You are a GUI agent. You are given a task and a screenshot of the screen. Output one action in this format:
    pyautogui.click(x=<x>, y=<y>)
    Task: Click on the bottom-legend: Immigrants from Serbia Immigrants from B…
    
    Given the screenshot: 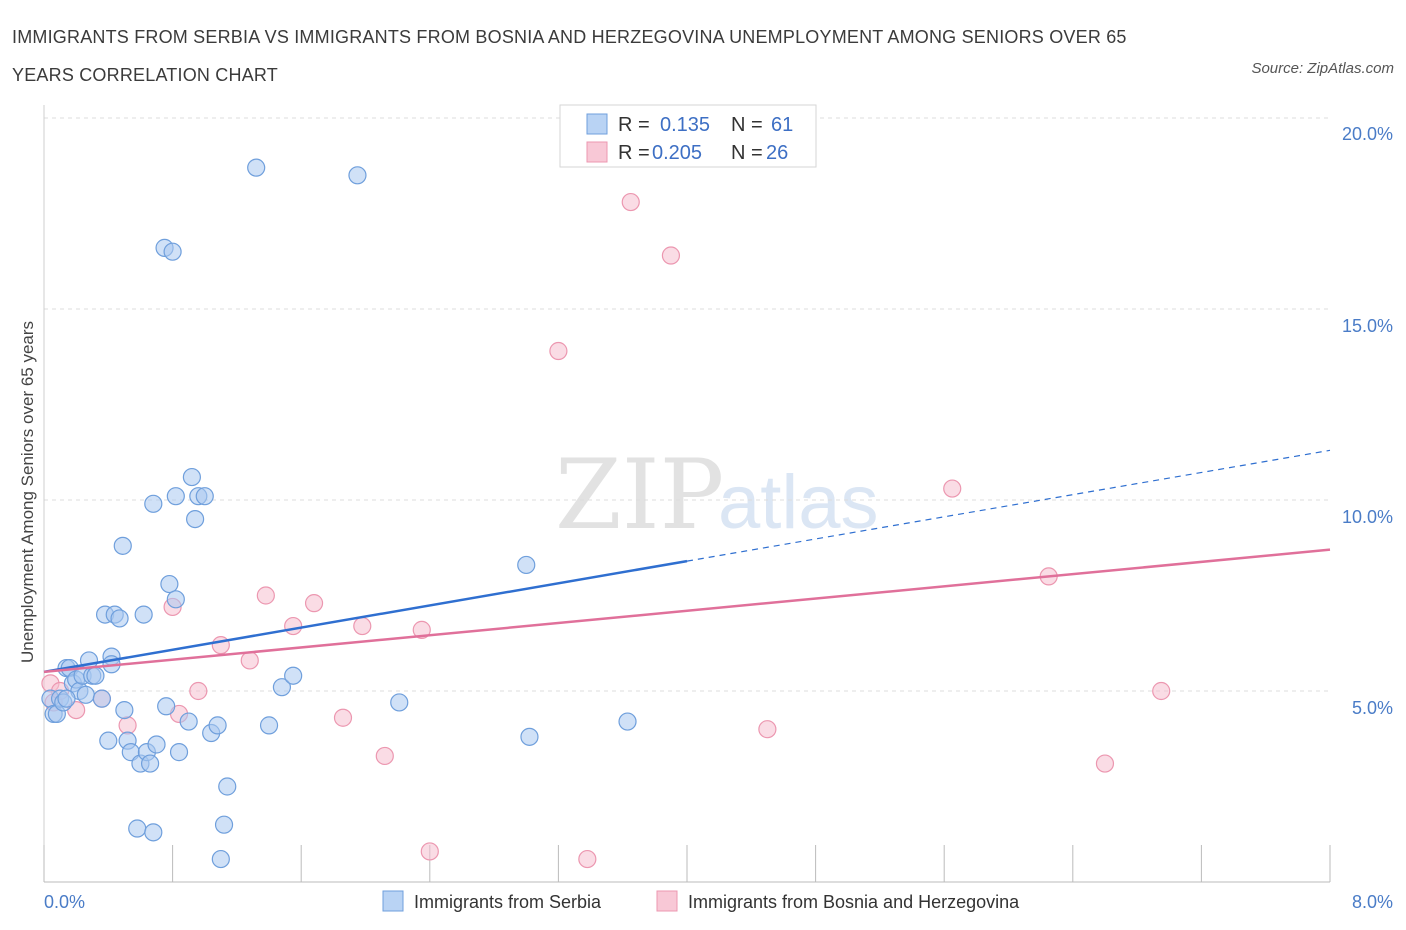 What is the action you would take?
    pyautogui.click(x=701, y=901)
    